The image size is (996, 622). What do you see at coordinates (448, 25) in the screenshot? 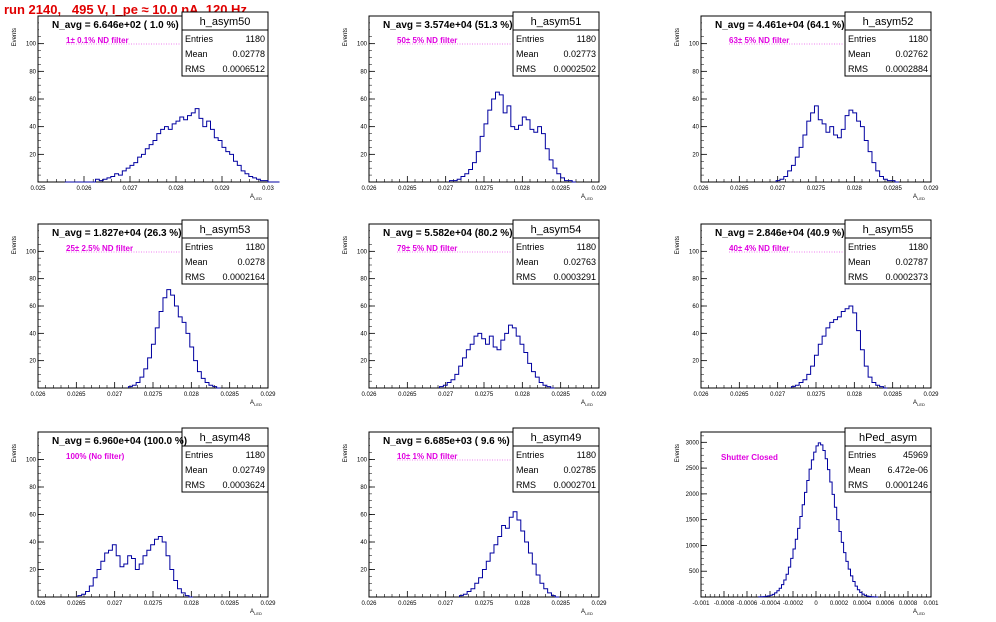
I see `navg-header: N_avg = 3.574e+04 (51.3 %)` at bounding box center [448, 25].